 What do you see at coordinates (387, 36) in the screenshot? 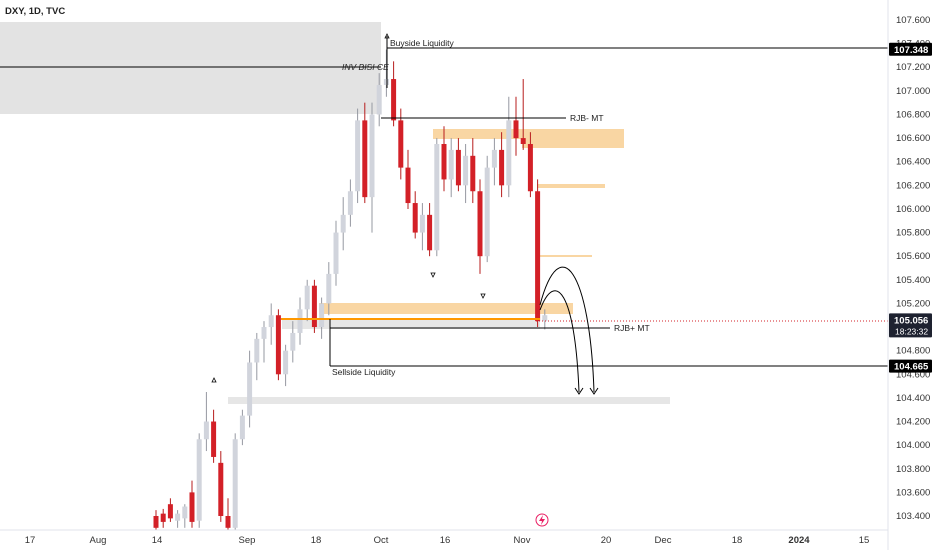
I see `buyside-triangle-up` at bounding box center [387, 36].